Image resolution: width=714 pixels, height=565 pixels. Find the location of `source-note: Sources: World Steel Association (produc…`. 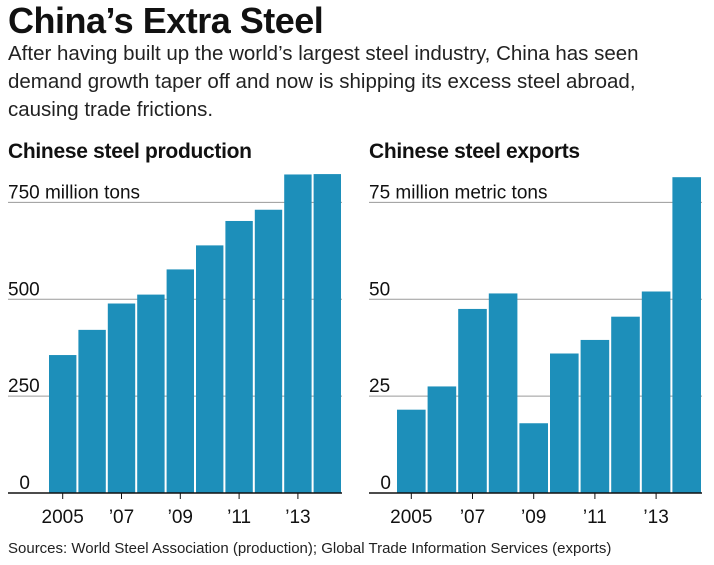

source-note: Sources: World Steel Association (produc… is located at coordinates (310, 548).